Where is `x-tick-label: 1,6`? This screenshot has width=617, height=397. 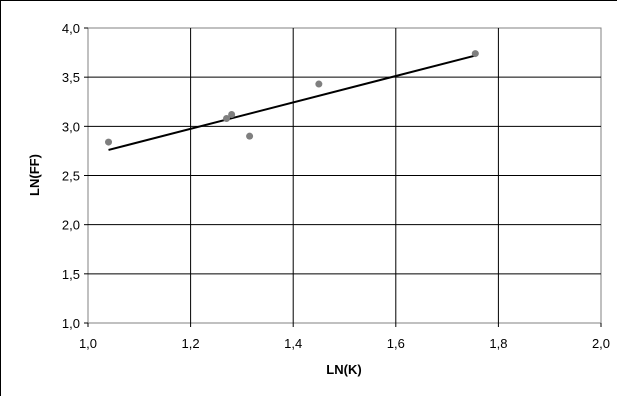 x-tick-label: 1,6 is located at coordinates (396, 343).